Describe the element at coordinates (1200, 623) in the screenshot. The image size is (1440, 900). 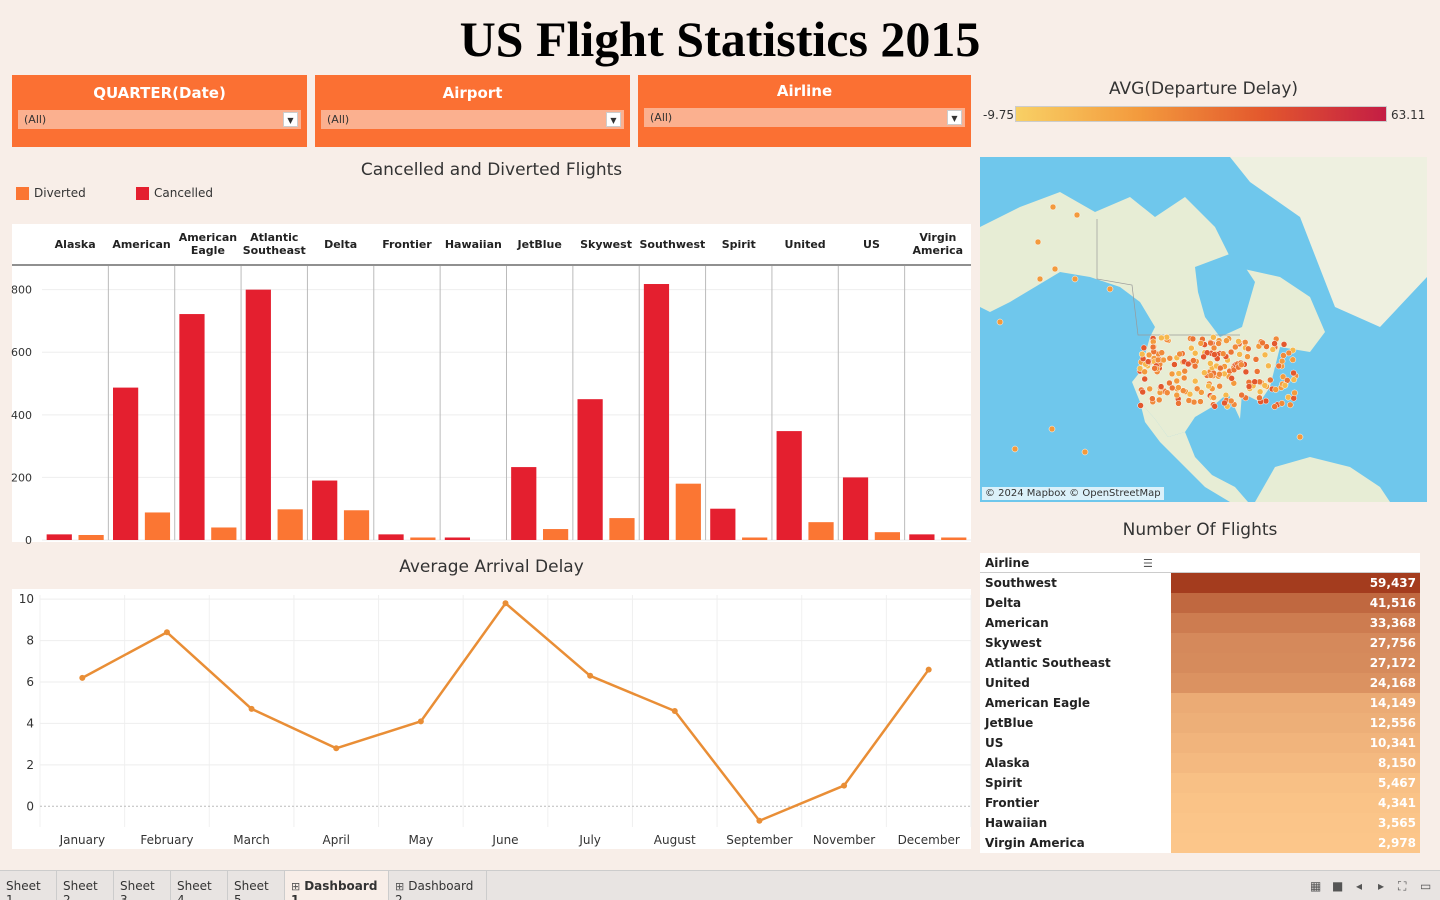
I see `table-row: American 33,368` at that location.